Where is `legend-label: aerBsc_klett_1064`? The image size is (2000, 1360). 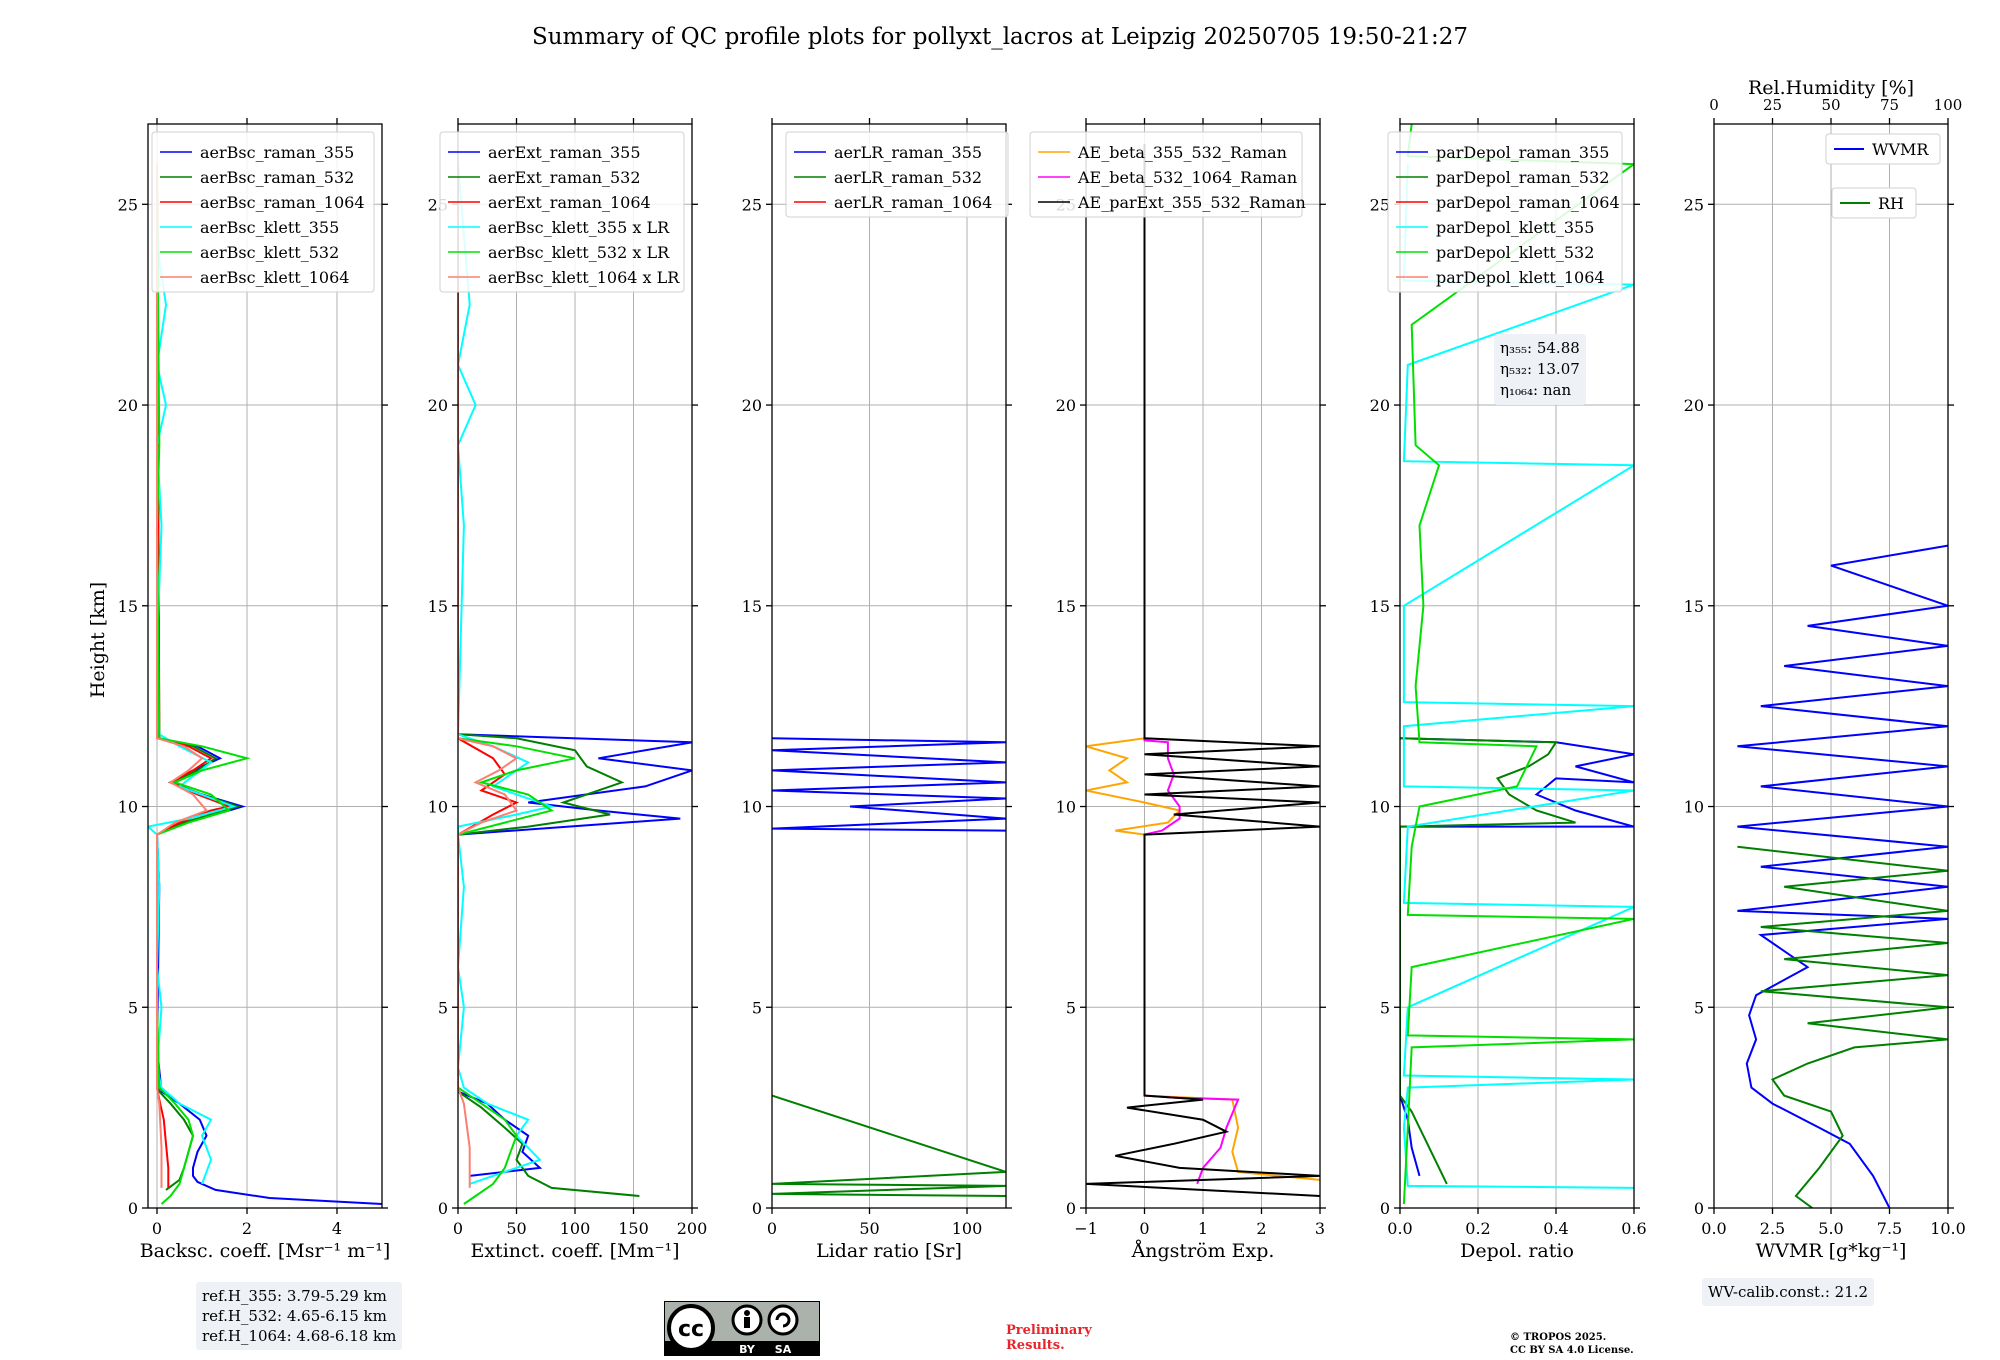 legend-label: aerBsc_klett_1064 is located at coordinates (274, 277).